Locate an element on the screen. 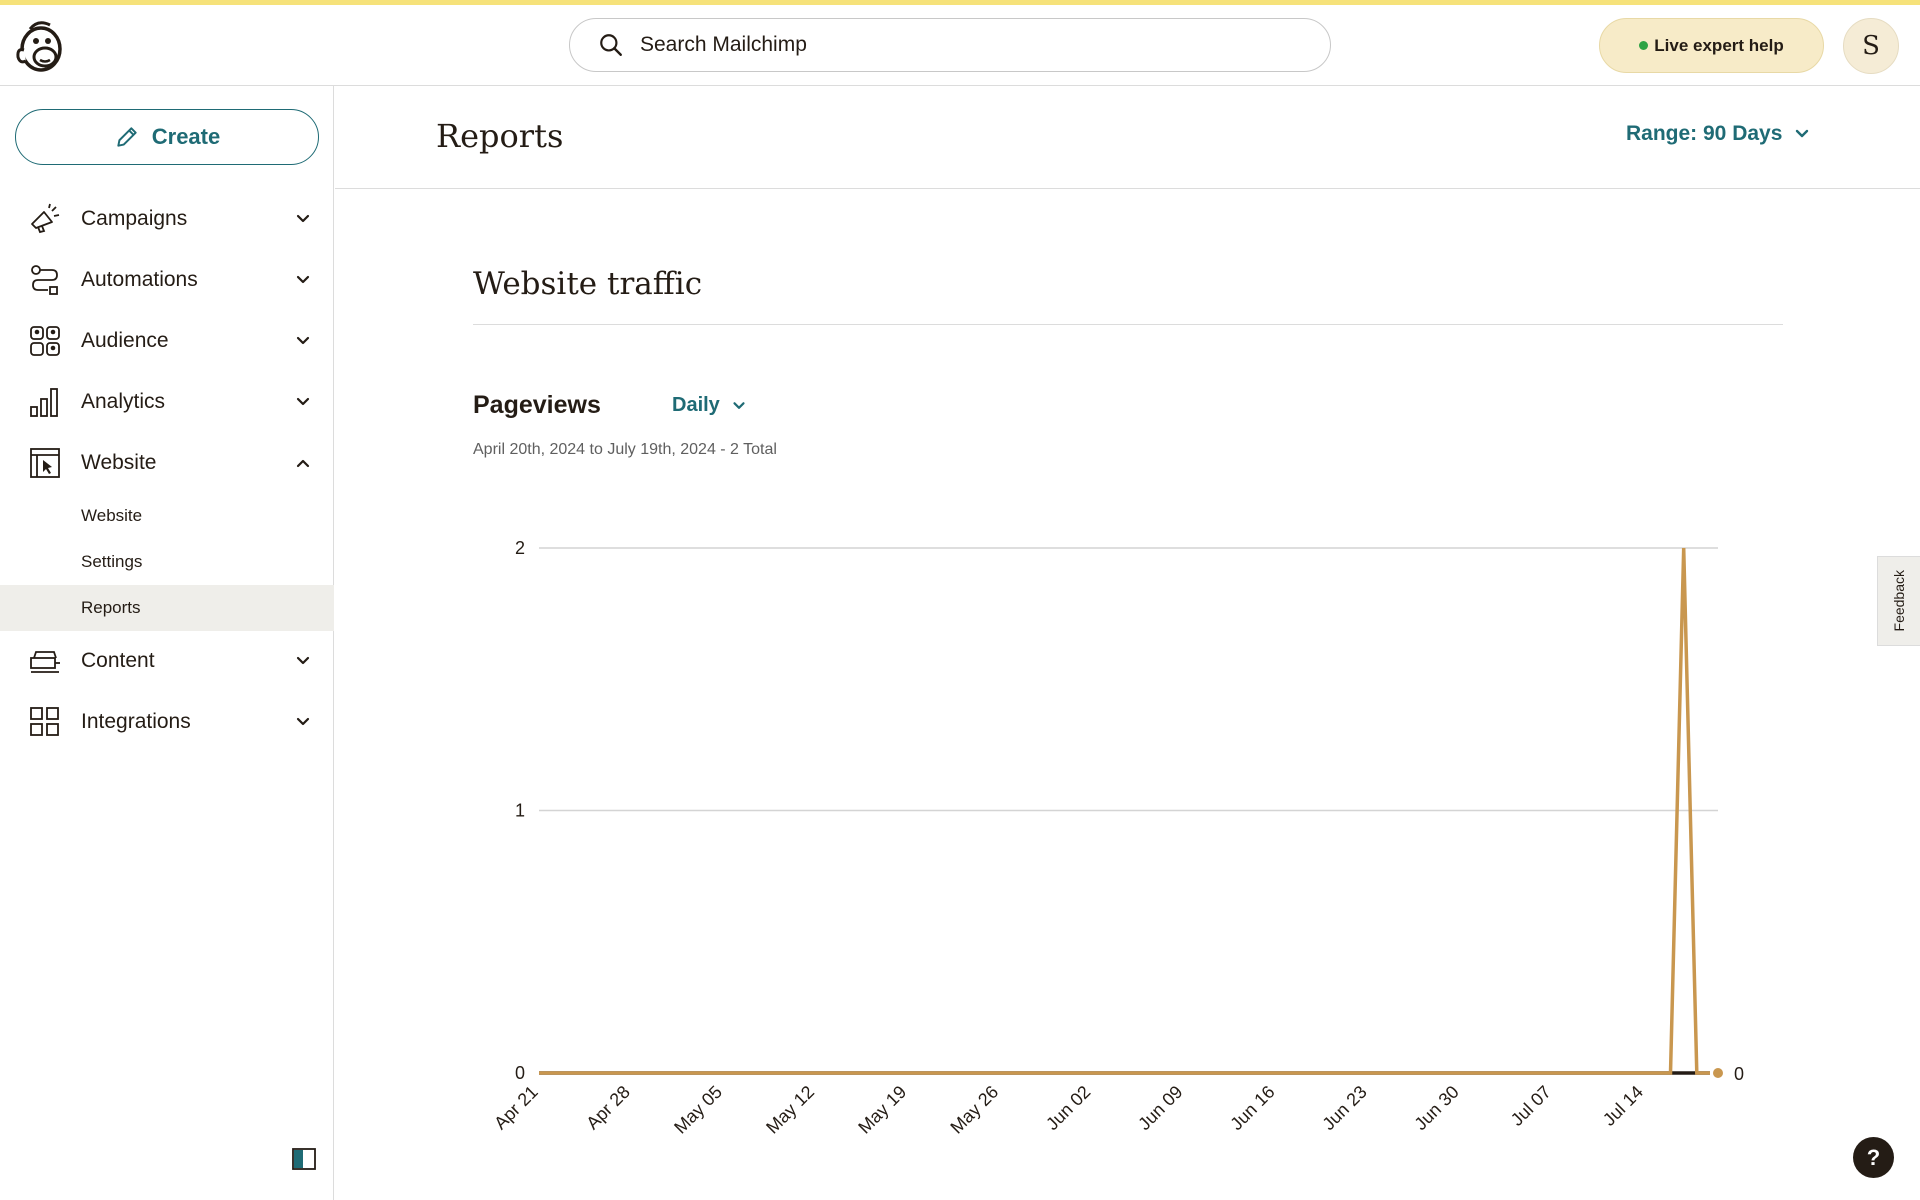 Image resolution: width=1920 pixels, height=1200 pixels. sidebar-item-label: Integrations is located at coordinates (136, 721).